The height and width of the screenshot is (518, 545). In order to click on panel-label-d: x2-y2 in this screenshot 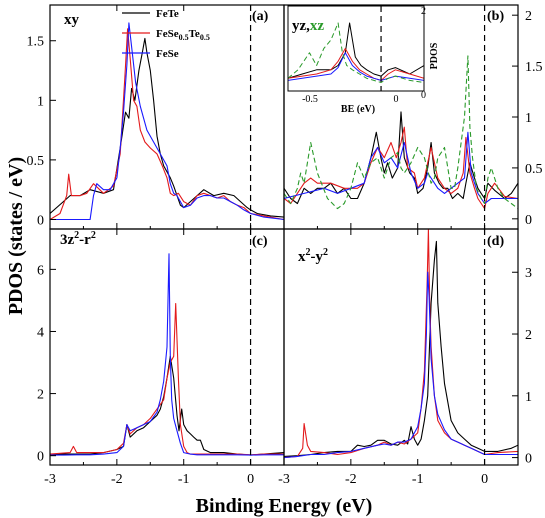, I will do `click(313, 256)`.